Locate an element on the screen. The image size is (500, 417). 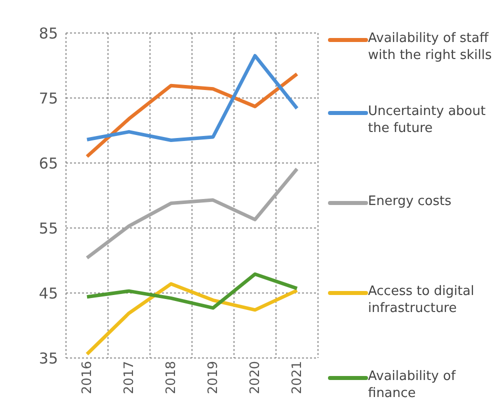
x-tick-label: 2017 is located at coordinates (130, 377).